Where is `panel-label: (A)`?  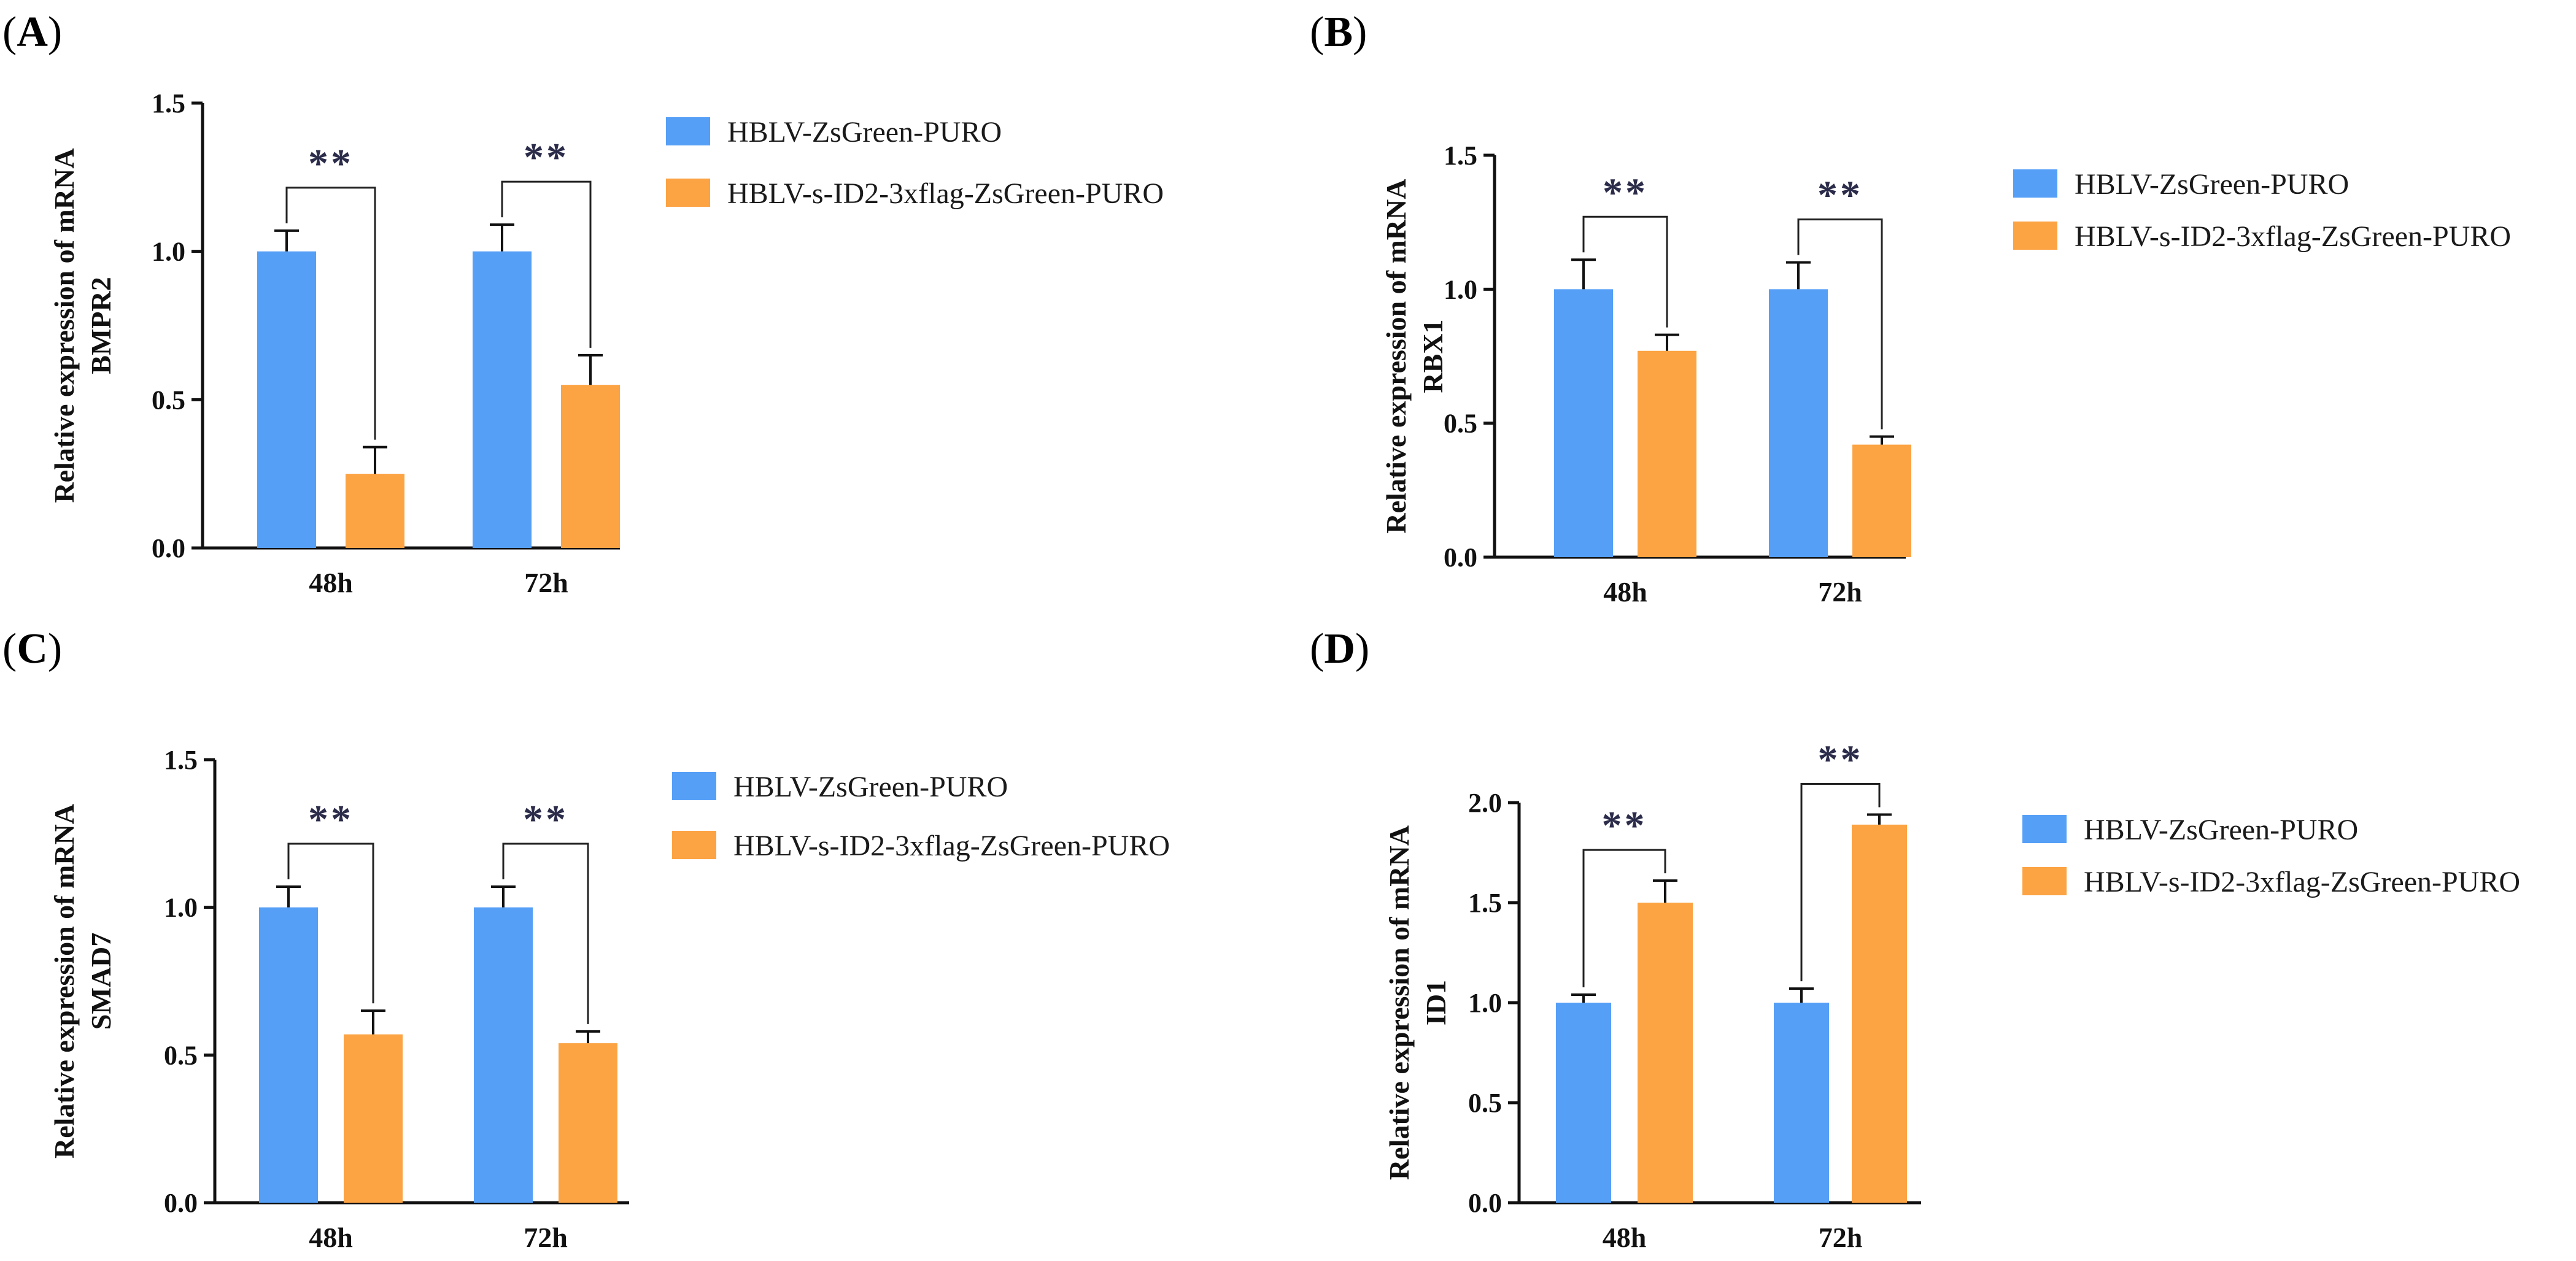
panel-label: (A) is located at coordinates (32, 32).